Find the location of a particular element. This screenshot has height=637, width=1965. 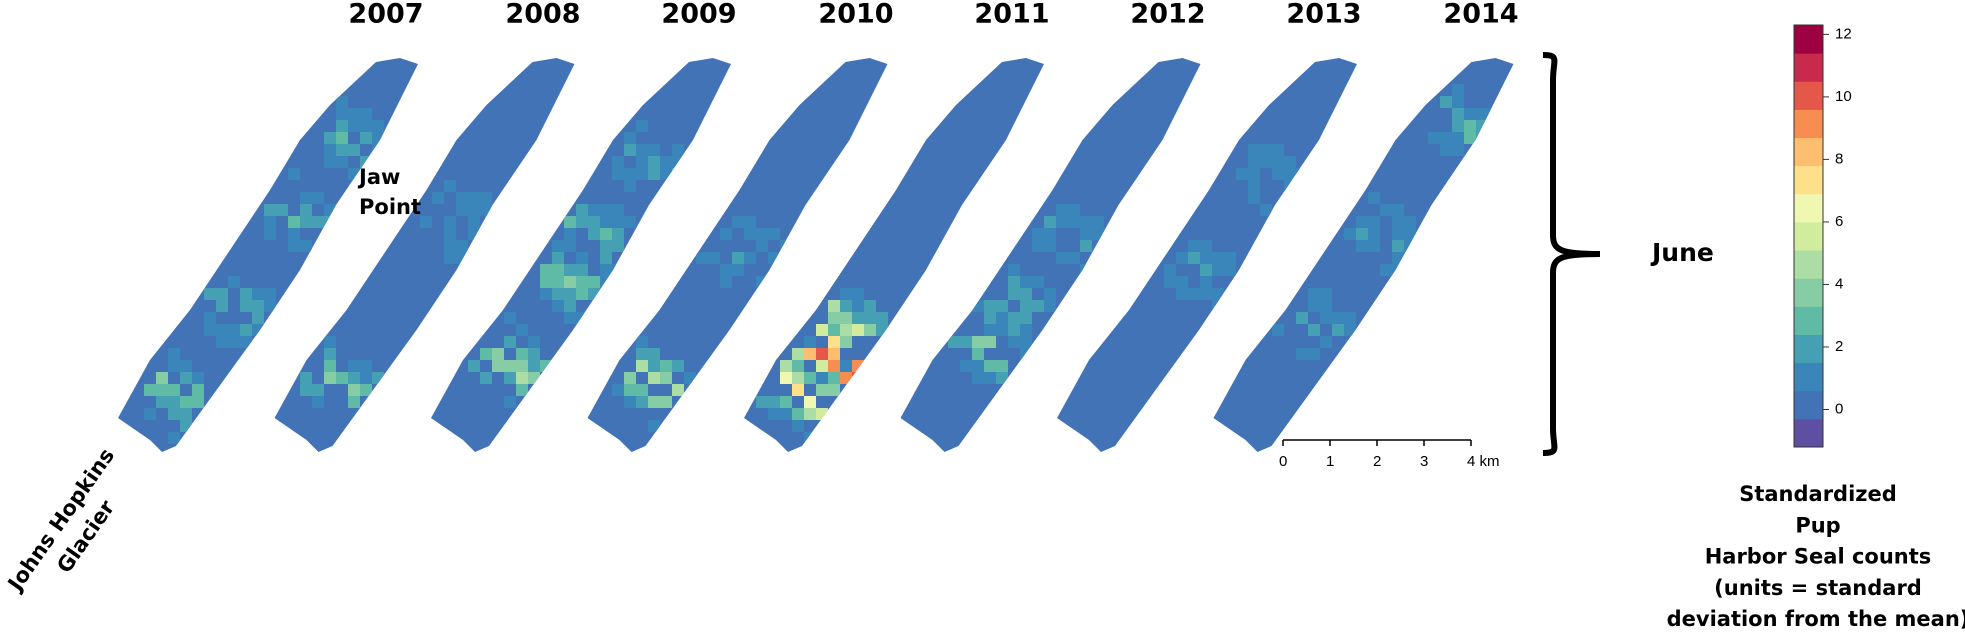

scale-tick-label: 2 is located at coordinates (1377, 461).